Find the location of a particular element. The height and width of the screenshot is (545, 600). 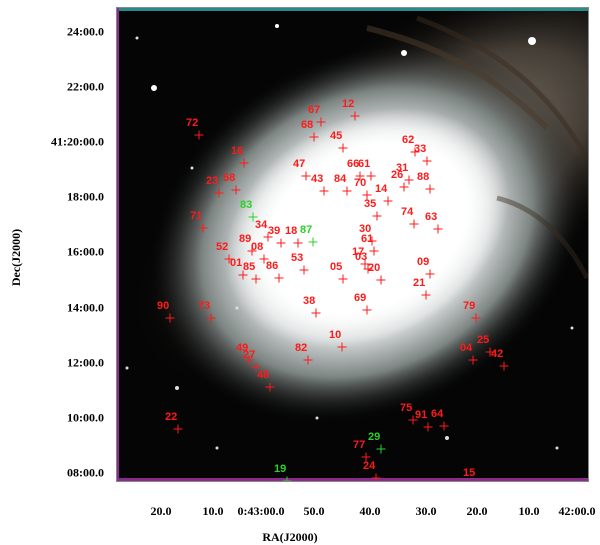

source-label: 71 is located at coordinates (196, 216).